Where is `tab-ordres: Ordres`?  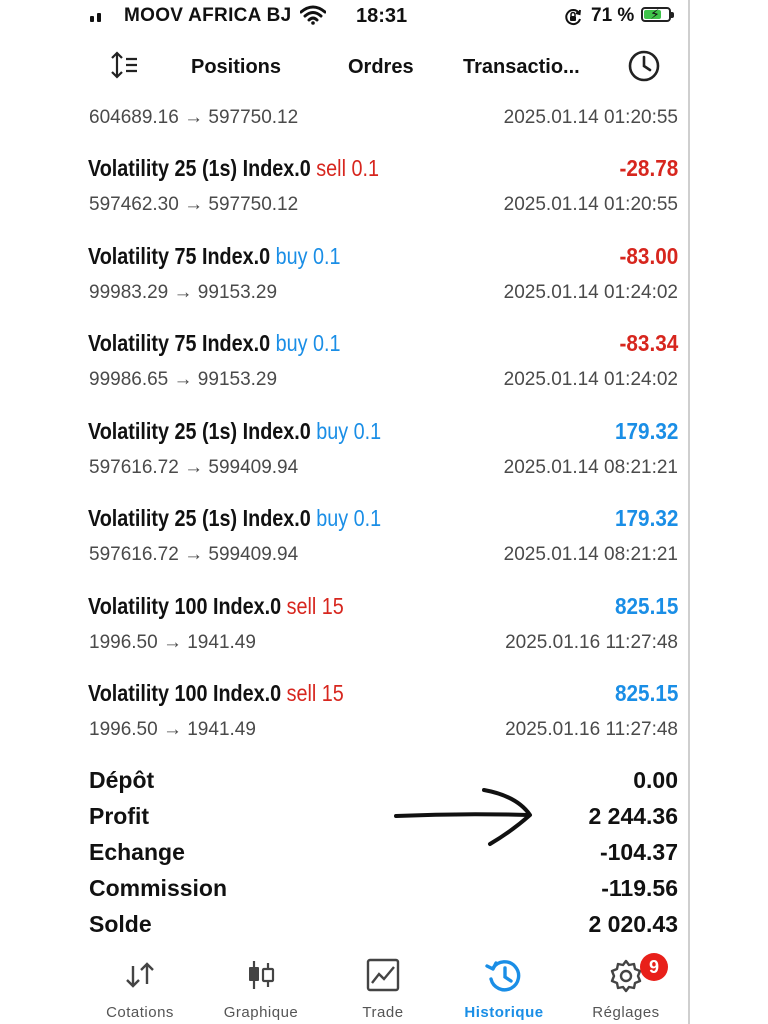 tab-ordres: Ordres is located at coordinates (381, 67).